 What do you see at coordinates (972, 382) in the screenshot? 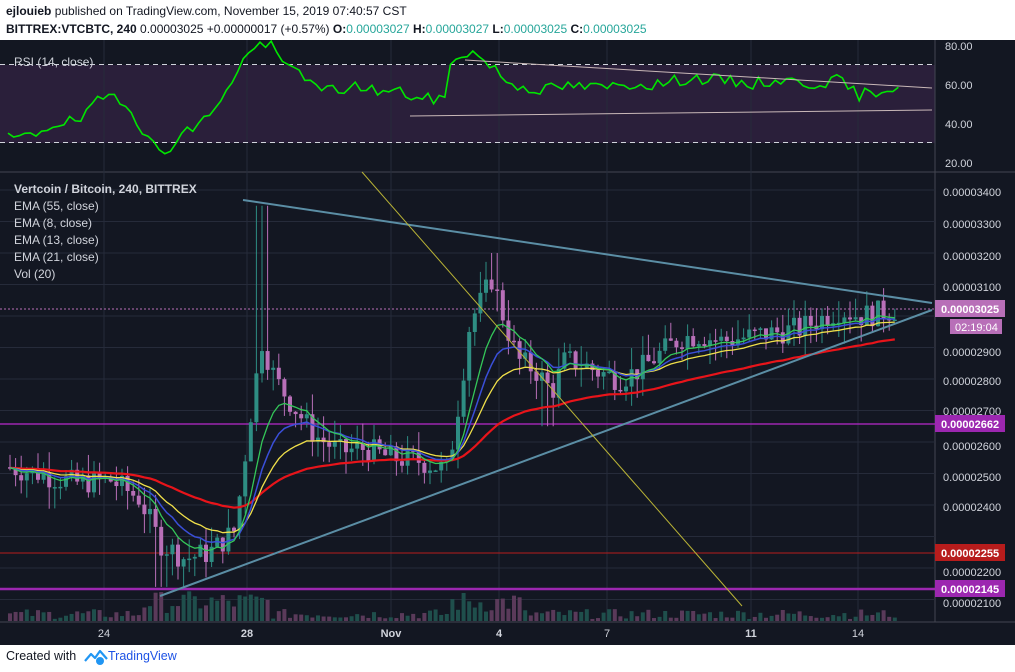
I see `price-tick: 0.00002800` at bounding box center [972, 382].